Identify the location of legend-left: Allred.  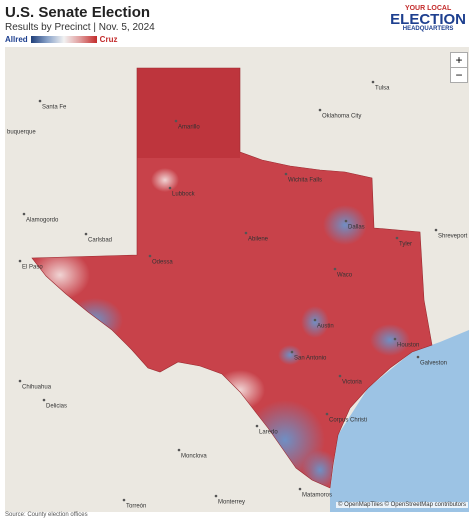
(16, 39).